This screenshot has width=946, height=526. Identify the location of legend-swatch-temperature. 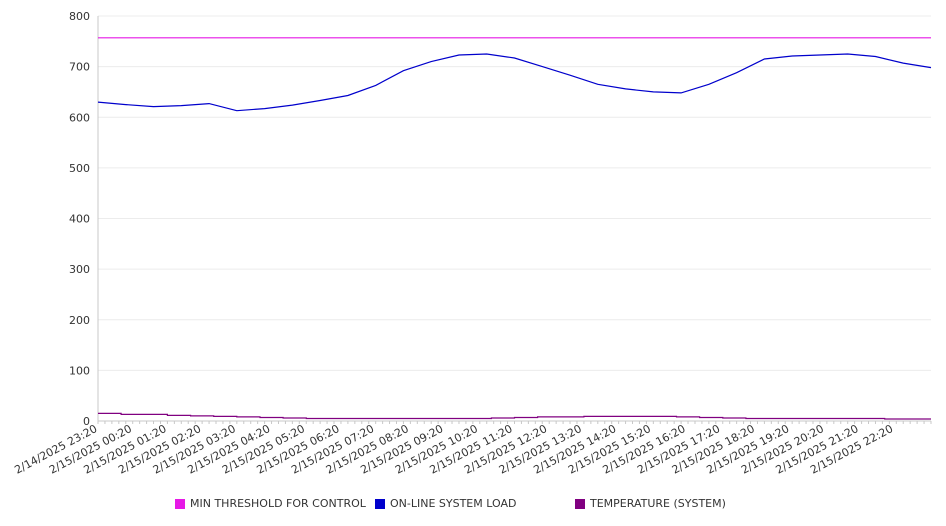
(580, 503).